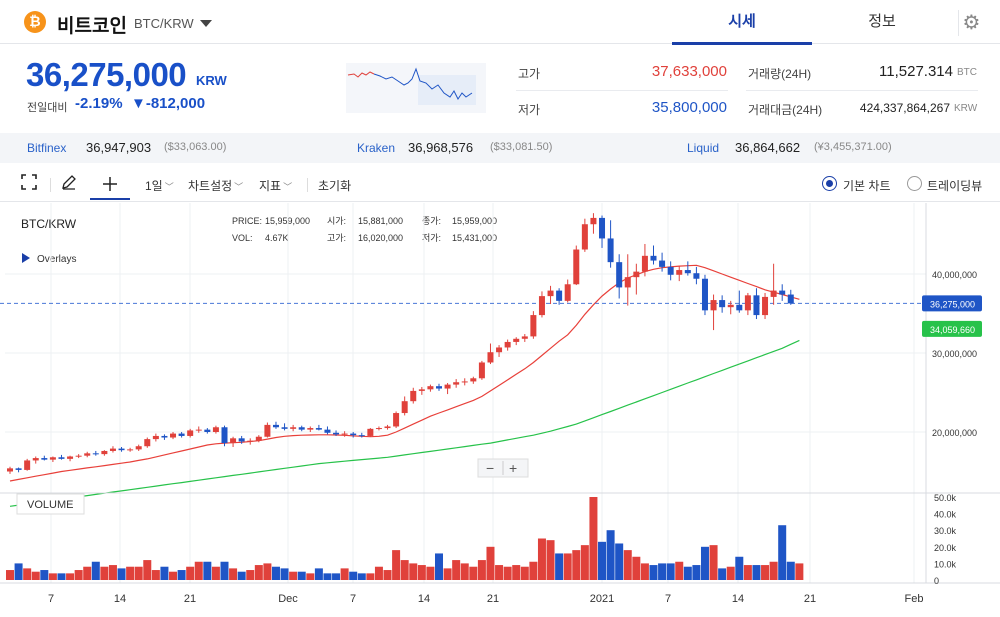 The height and width of the screenshot is (617, 1000). I want to click on current-price-tag: 36,275,000, so click(952, 304).